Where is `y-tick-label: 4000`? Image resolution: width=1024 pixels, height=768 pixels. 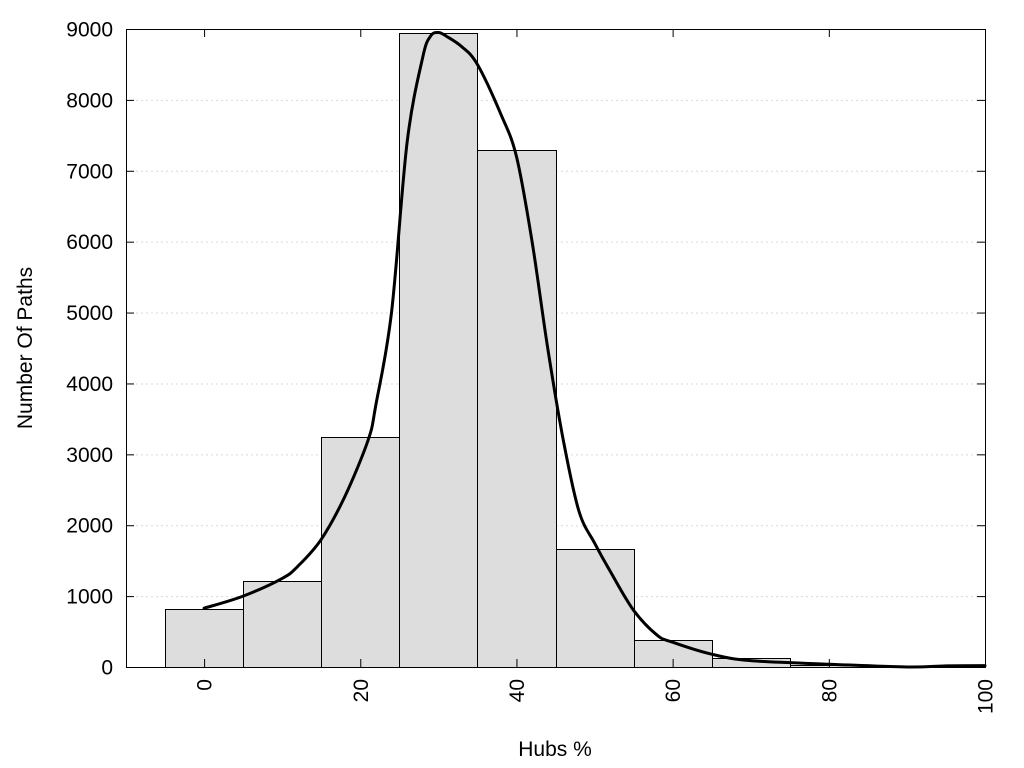
y-tick-label: 4000 is located at coordinates (89, 384).